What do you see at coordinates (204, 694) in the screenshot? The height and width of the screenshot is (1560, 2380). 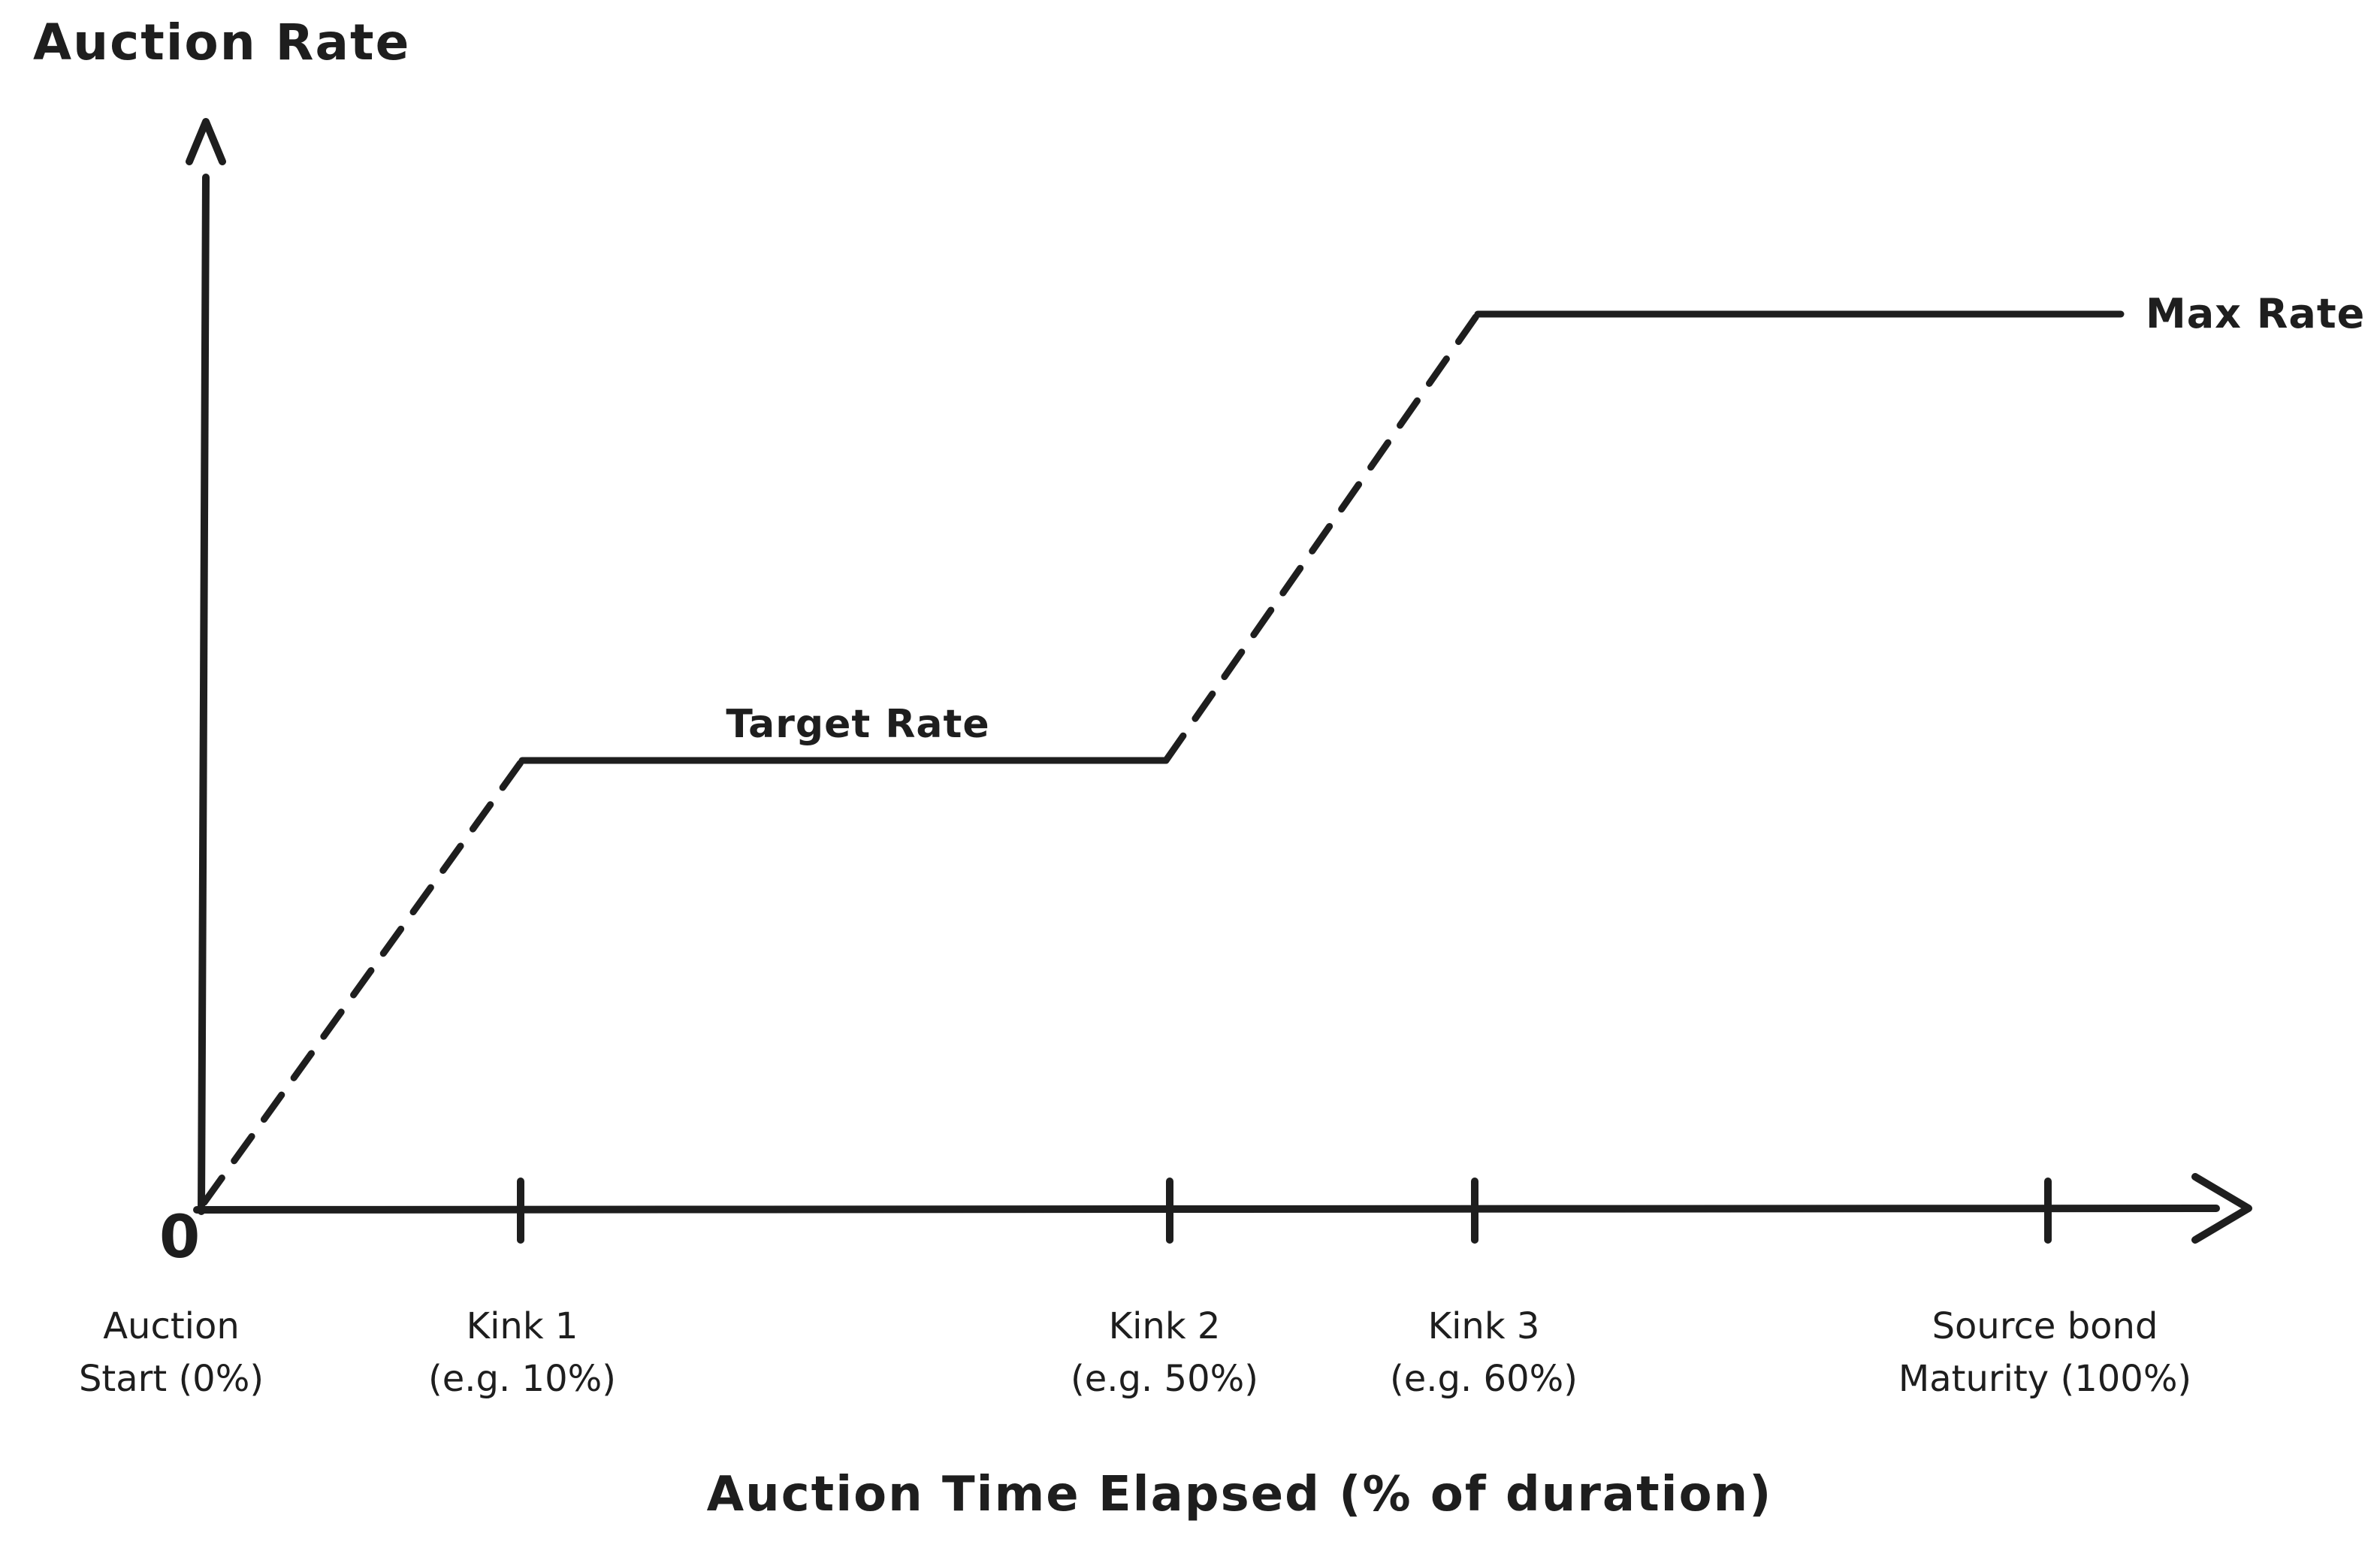 I see `y-axis-line` at bounding box center [204, 694].